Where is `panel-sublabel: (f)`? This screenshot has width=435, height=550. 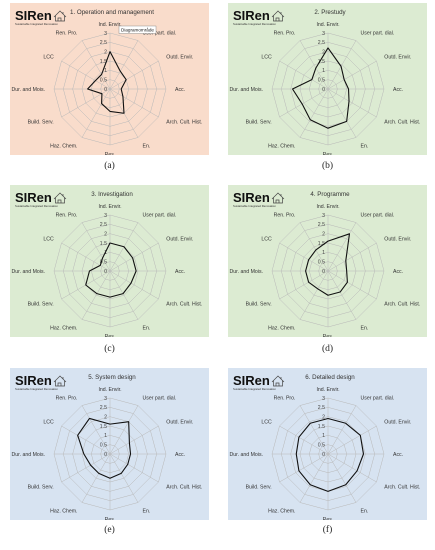
panel-sublabel: (f) is located at coordinates (327, 530).